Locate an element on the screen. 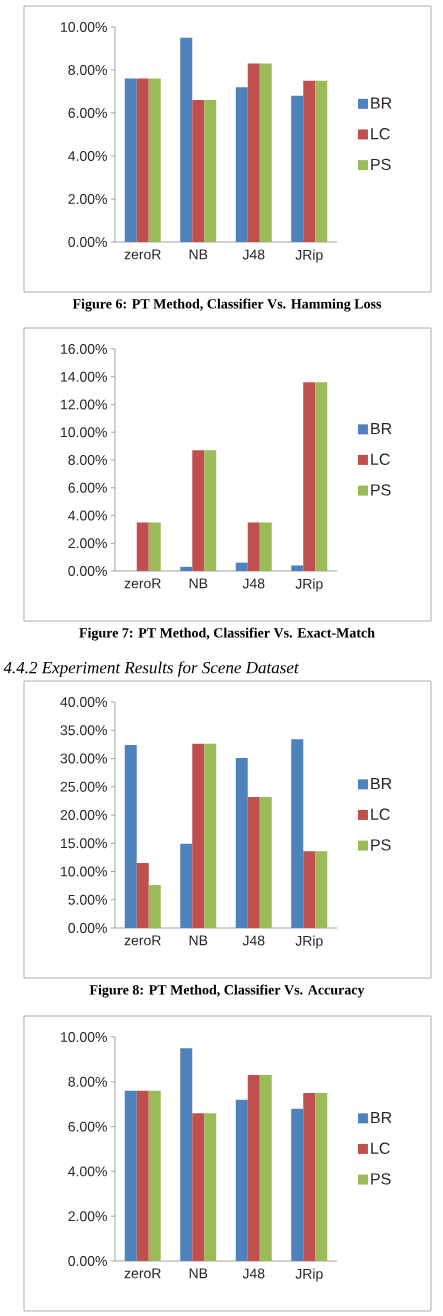  y-tick-label: 40.00% is located at coordinates (83, 702).